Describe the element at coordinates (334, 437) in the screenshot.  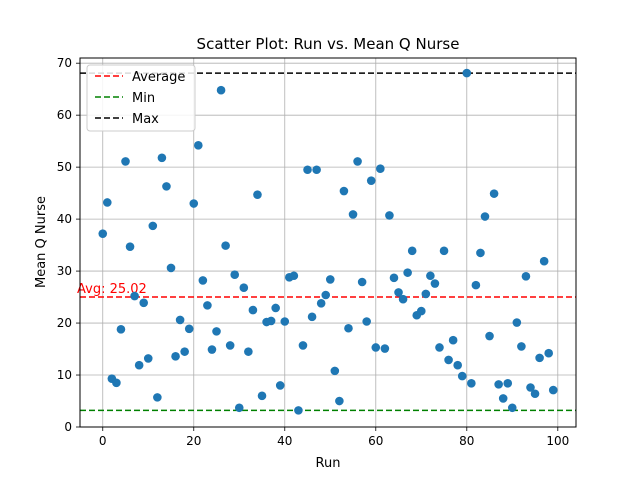
I see `x-axis-ticks: 0 20 40 60 80 100` at that location.